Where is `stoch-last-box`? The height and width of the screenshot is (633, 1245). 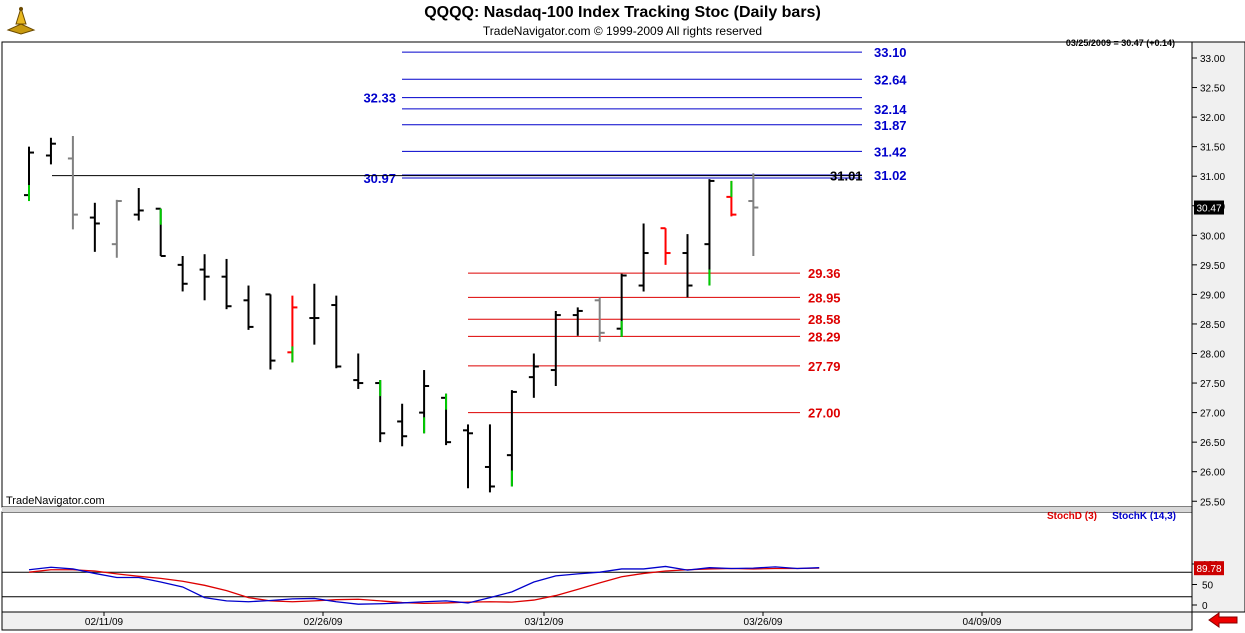
stoch-last-box is located at coordinates (1209, 568).